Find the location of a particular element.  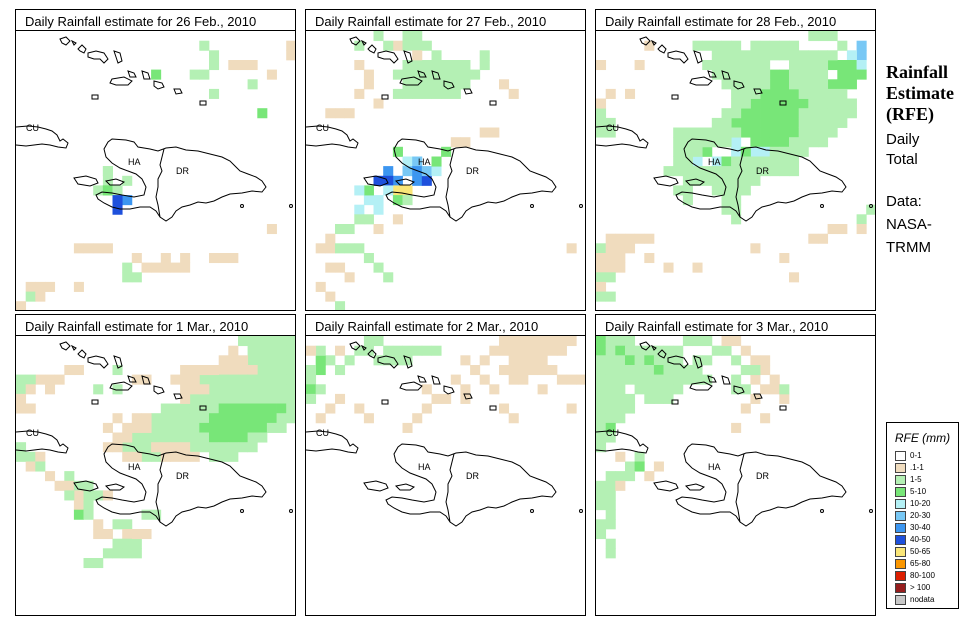

cuba-coastline is located at coordinates (332, 137).